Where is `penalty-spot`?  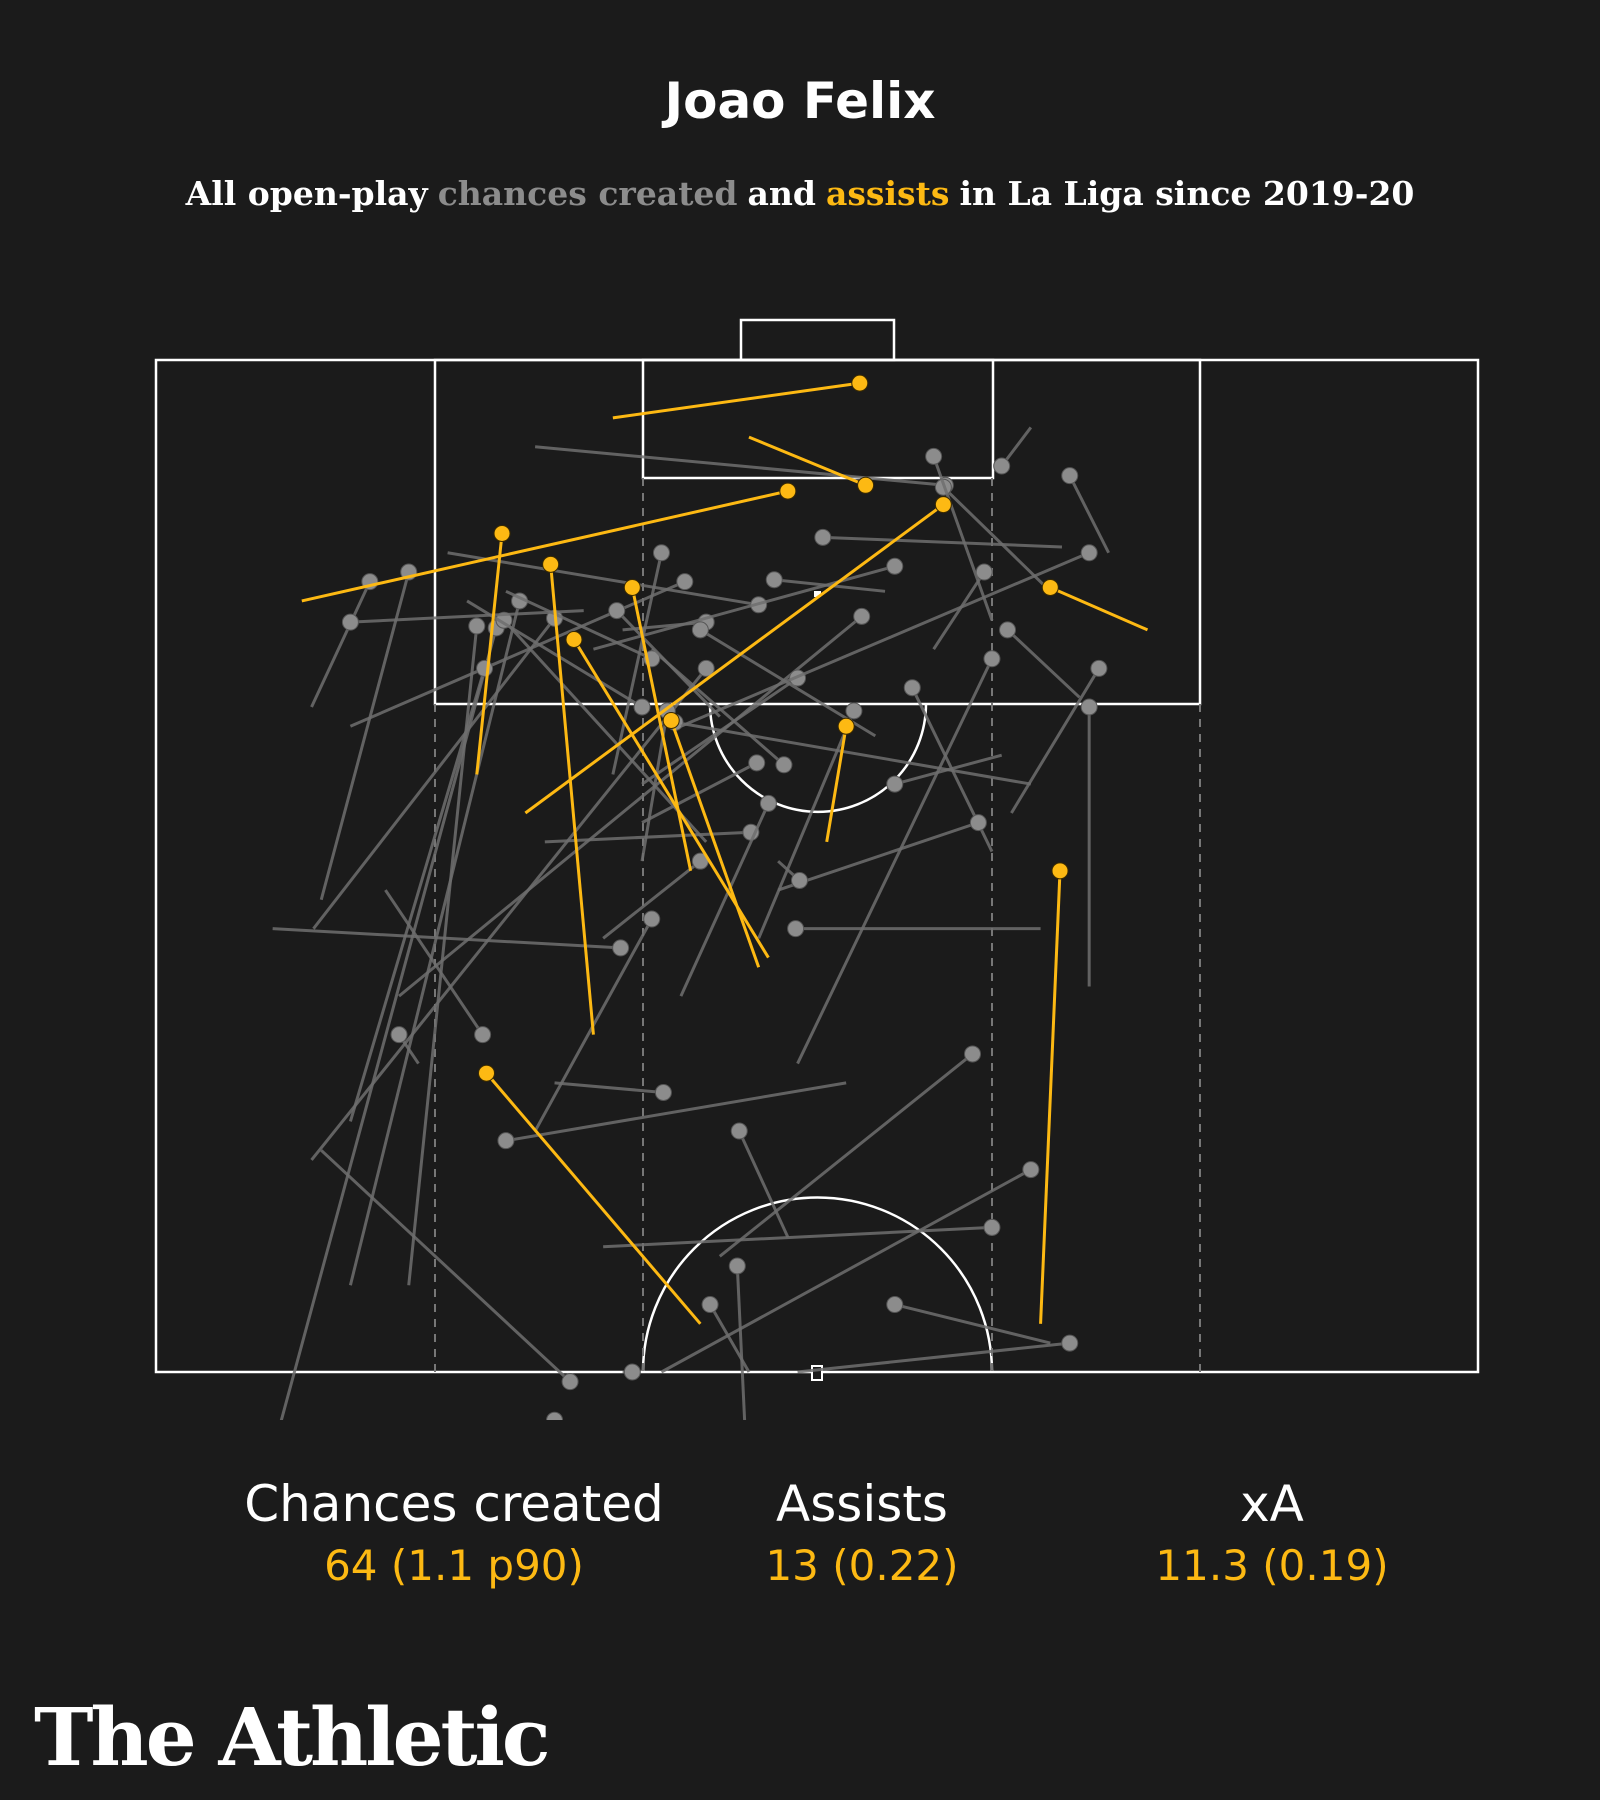 penalty-spot is located at coordinates (817, 594).